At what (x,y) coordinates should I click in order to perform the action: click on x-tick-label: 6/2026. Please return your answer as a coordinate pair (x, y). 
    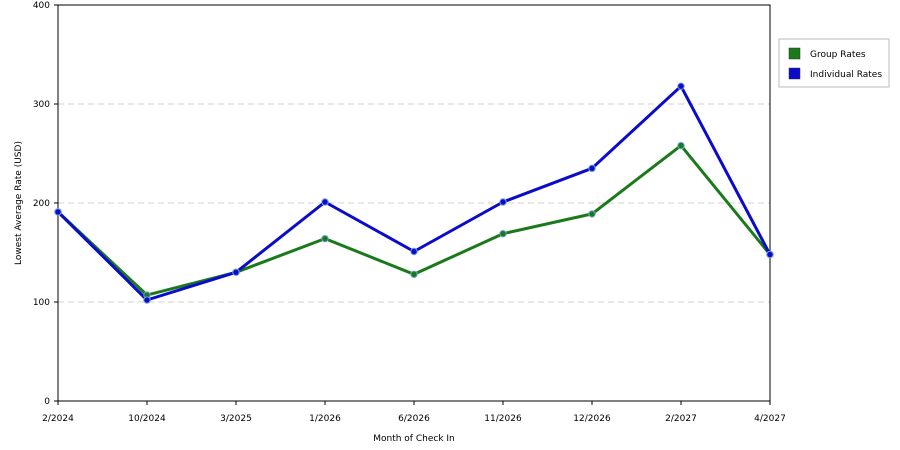
    Looking at the image, I should click on (414, 419).